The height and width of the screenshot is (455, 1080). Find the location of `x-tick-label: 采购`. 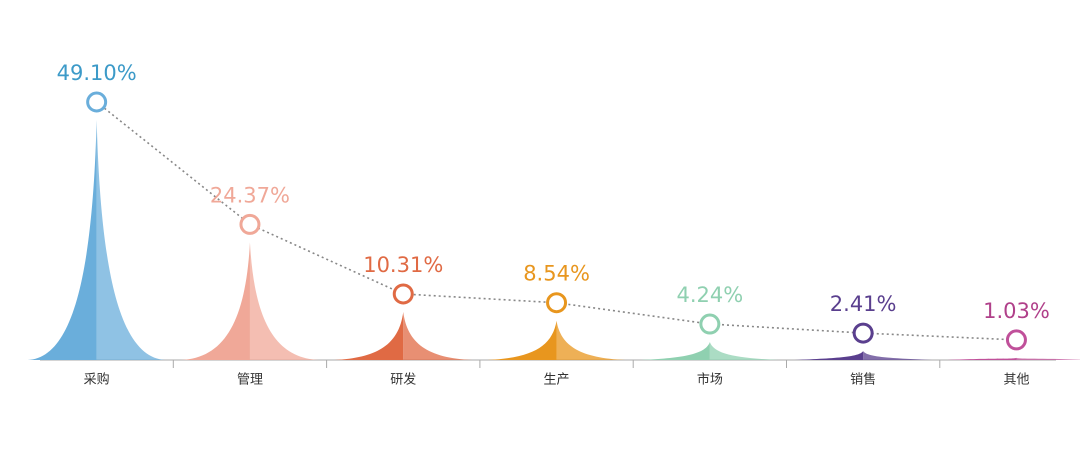

x-tick-label: 采购 is located at coordinates (97, 380).